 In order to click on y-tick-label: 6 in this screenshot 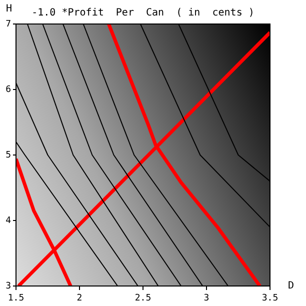, I will do `click(8, 89)`.